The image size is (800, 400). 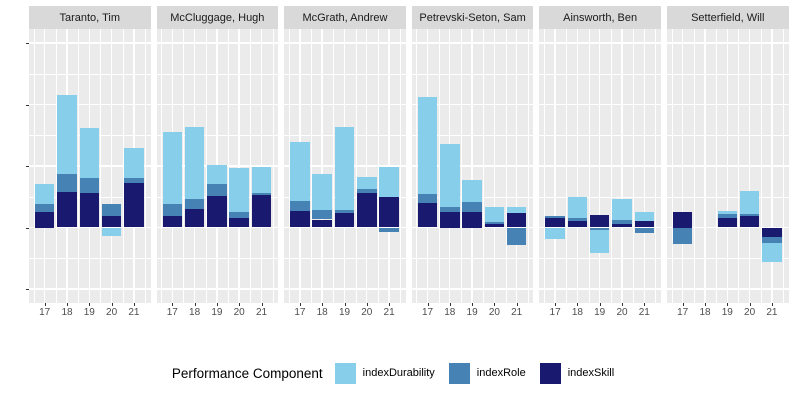 What do you see at coordinates (501, 373) in the screenshot?
I see `legend-label: indexRole` at bounding box center [501, 373].